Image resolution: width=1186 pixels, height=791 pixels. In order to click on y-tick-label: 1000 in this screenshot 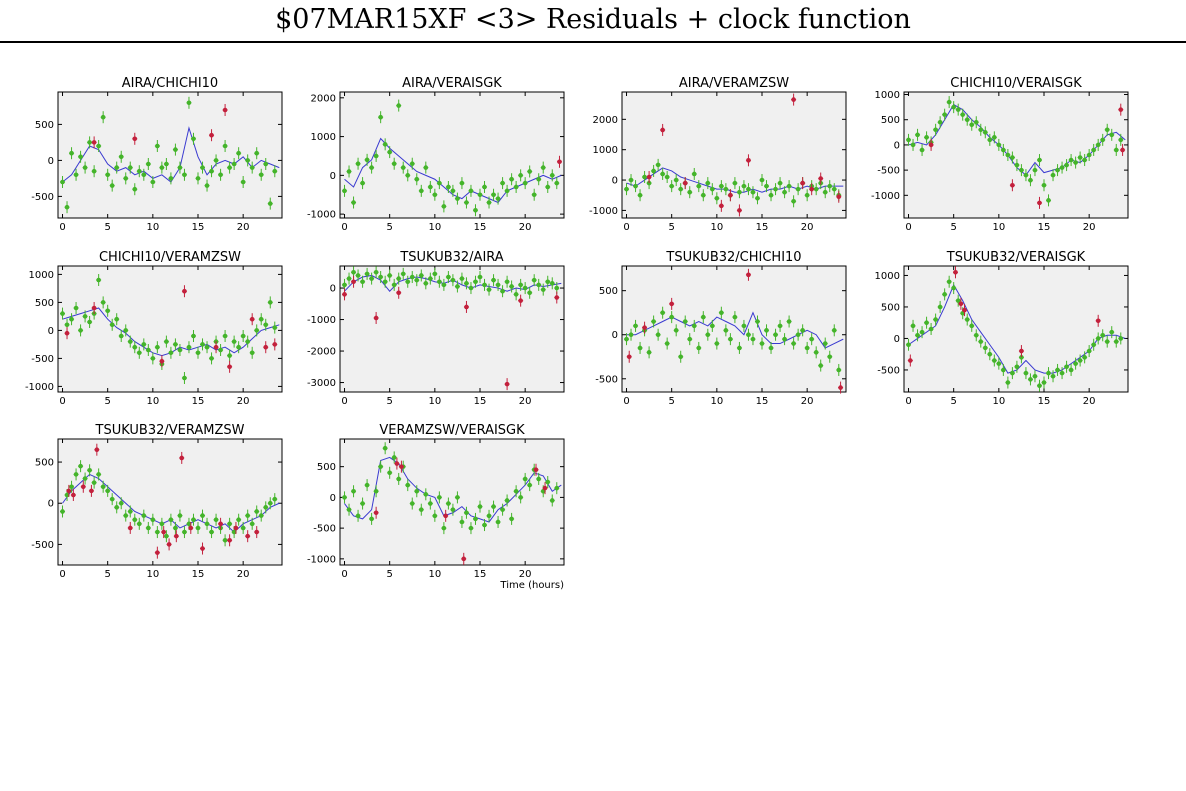, I will do `click(41, 275)`.